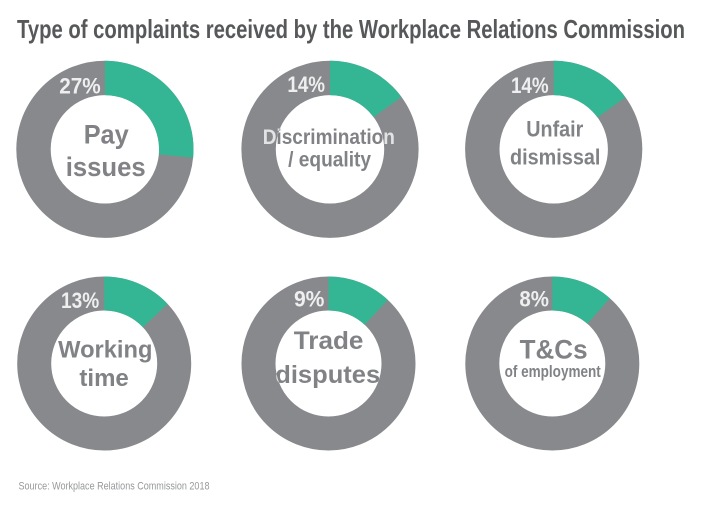 Image resolution: width=709 pixels, height=510 pixels. I want to click on svg-text: 9%, so click(309, 299).